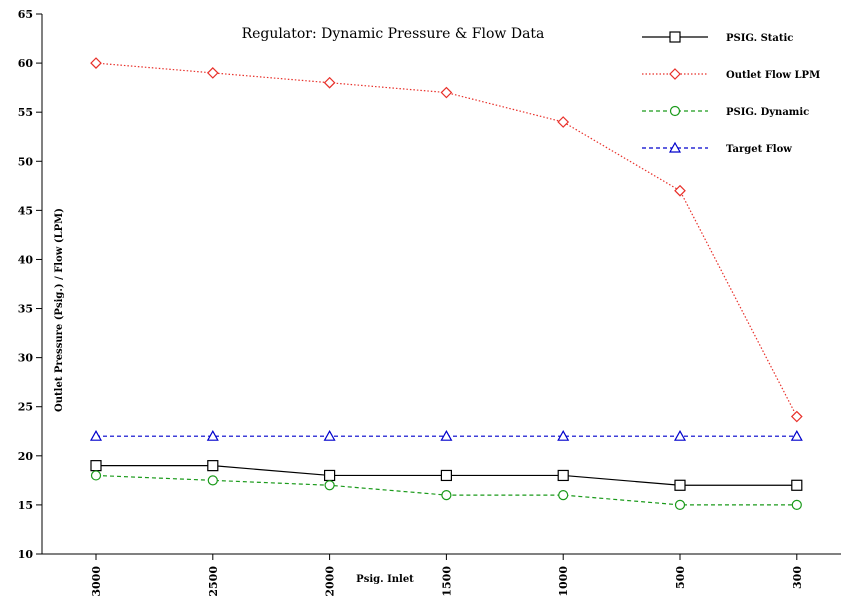 Image resolution: width=847 pixels, height=602 pixels. I want to click on x-tick-label: 2000, so click(330, 581).